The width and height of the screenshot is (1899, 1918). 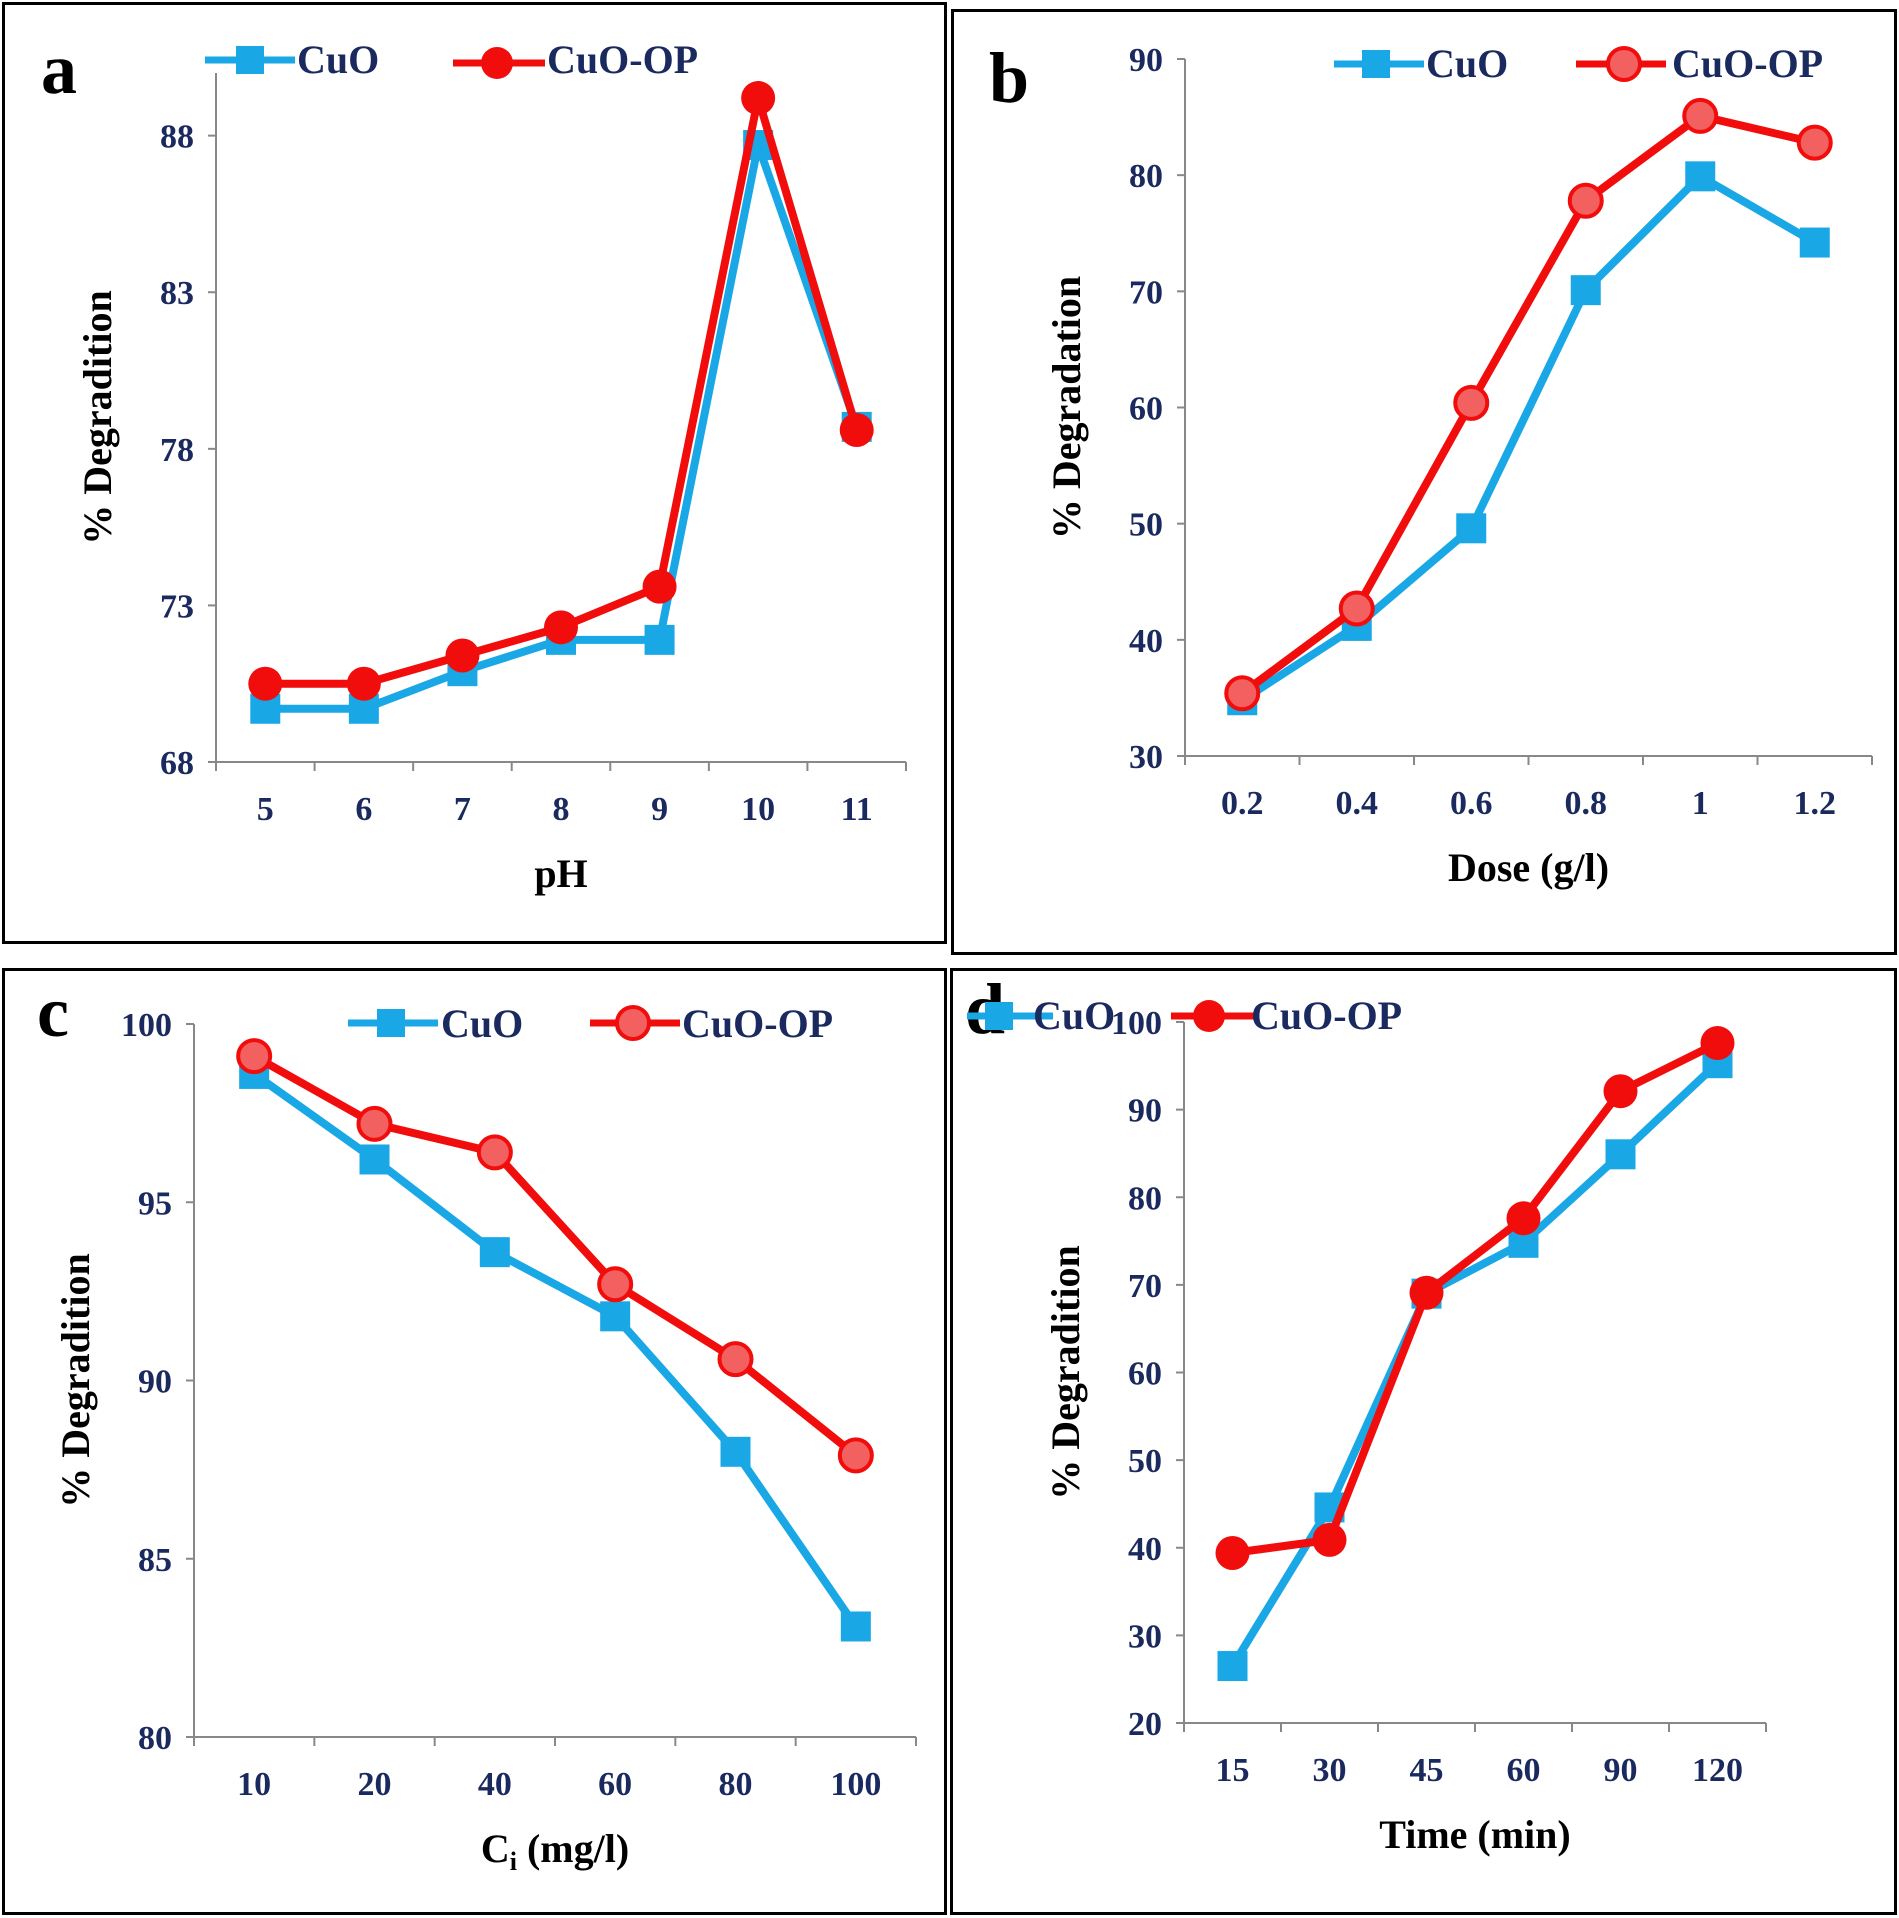 I want to click on y-tick-label: 20, so click(x=1145, y=1724).